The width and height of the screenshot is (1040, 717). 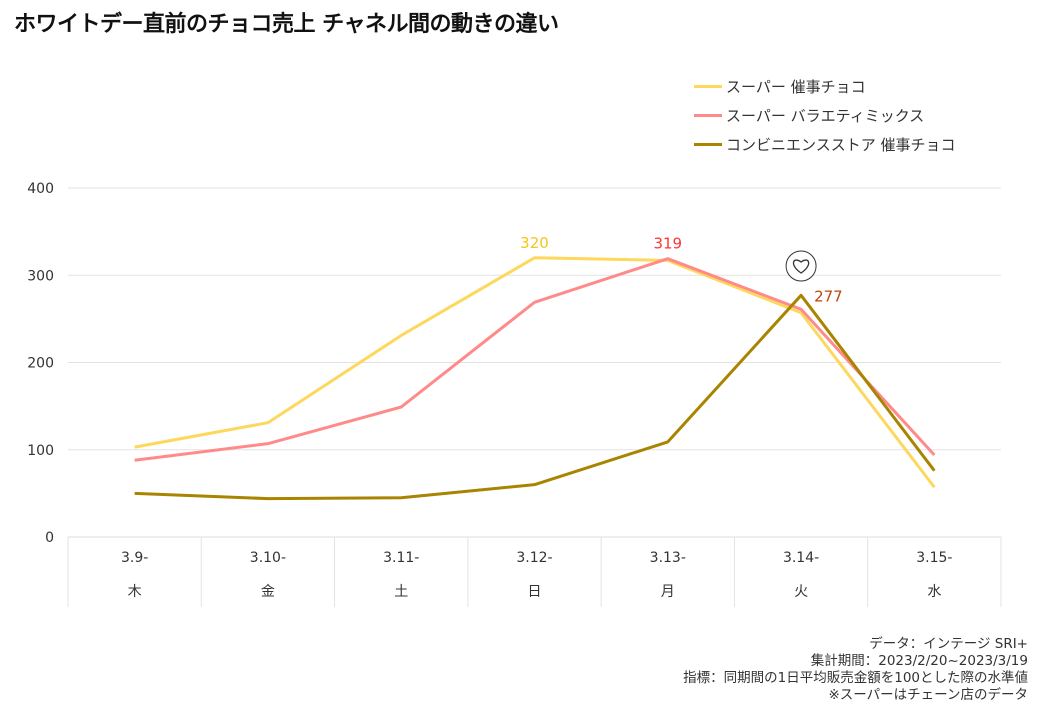 What do you see at coordinates (667, 244) in the screenshot?
I see `data-label: 319` at bounding box center [667, 244].